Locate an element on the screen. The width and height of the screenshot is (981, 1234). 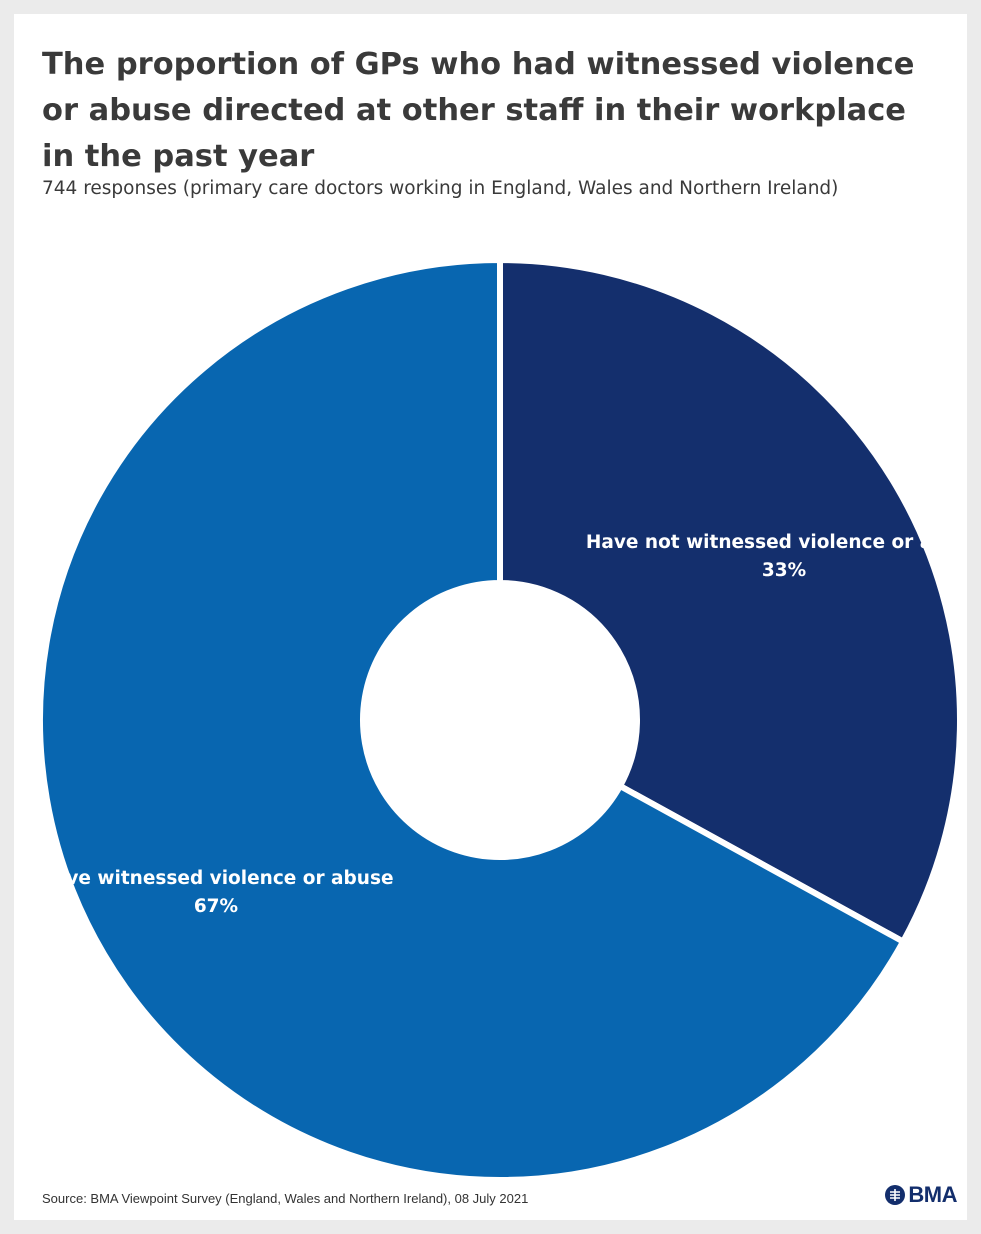
bma-logo: BMA is located at coordinates (920, 1195).